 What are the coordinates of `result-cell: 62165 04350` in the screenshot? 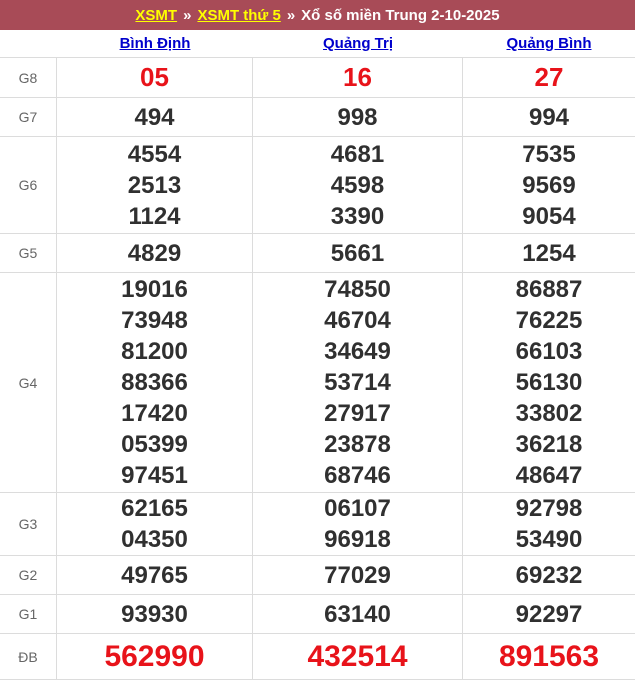 It's located at (155, 524).